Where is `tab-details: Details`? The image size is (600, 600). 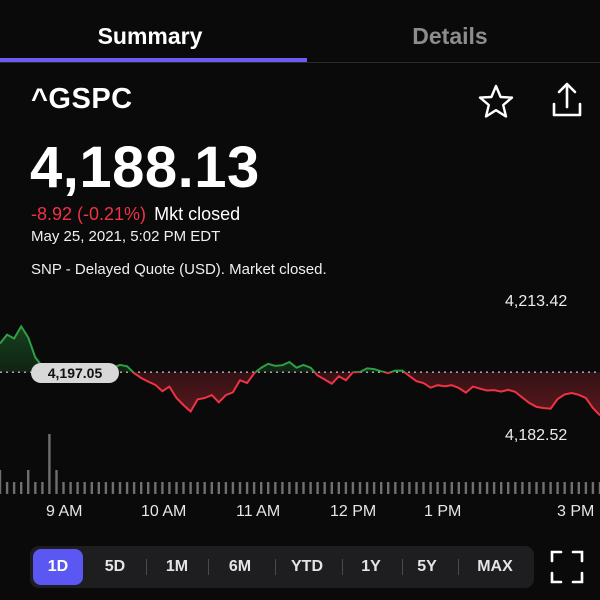 tab-details: Details is located at coordinates (450, 36).